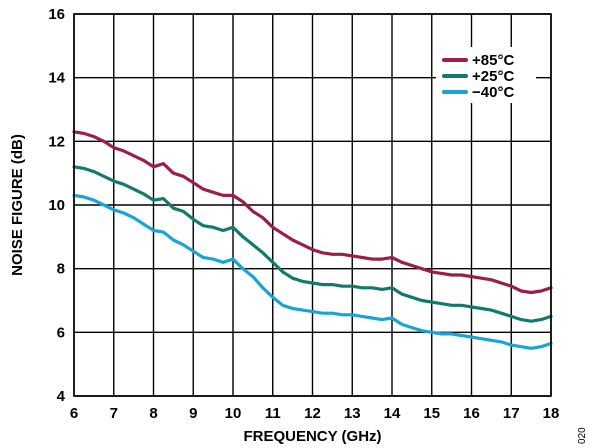  Describe the element at coordinates (312, 436) in the screenshot. I see `x-axis-label: FREQUENCY (GHz)` at that location.